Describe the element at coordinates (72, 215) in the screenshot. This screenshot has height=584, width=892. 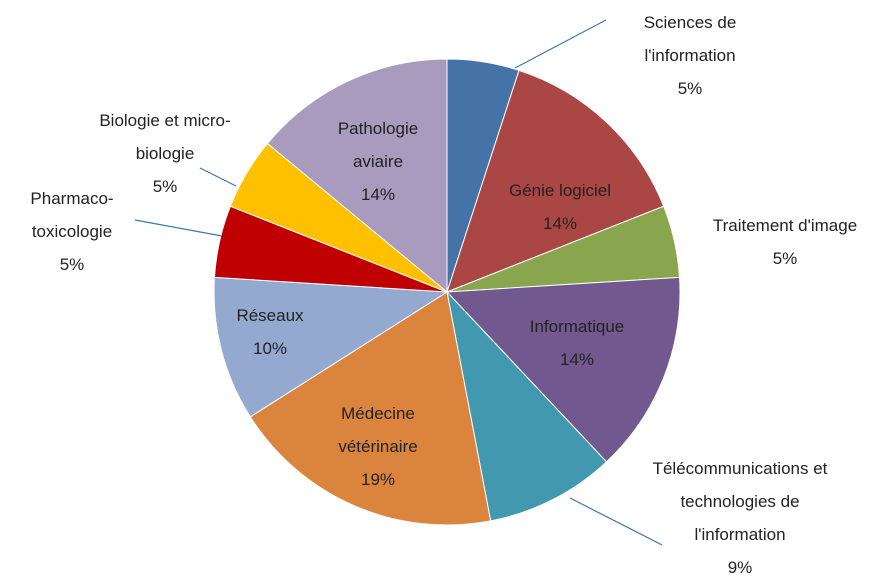
I see `category-label: Pharmaco-toxicologie` at that location.